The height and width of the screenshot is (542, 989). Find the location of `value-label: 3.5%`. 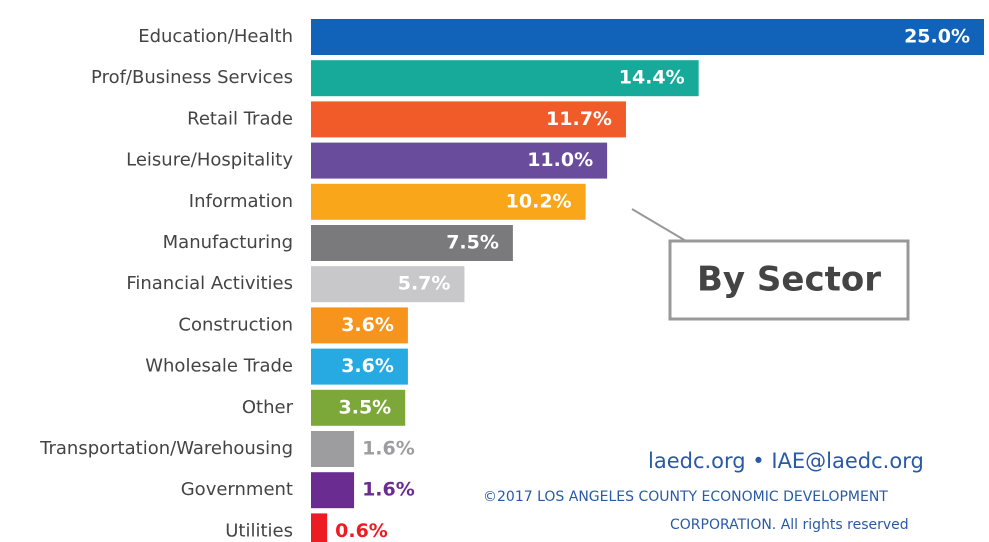

value-label: 3.5% is located at coordinates (365, 407).